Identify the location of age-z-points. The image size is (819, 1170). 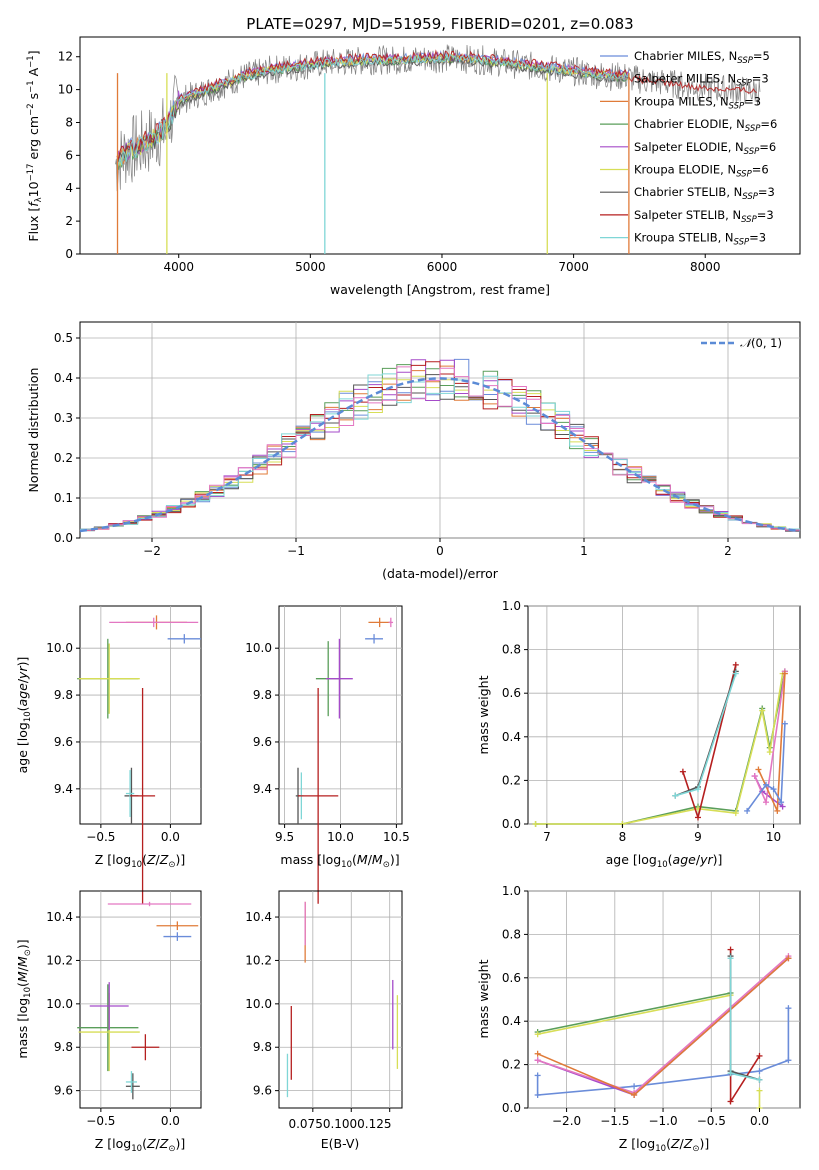
(139, 759).